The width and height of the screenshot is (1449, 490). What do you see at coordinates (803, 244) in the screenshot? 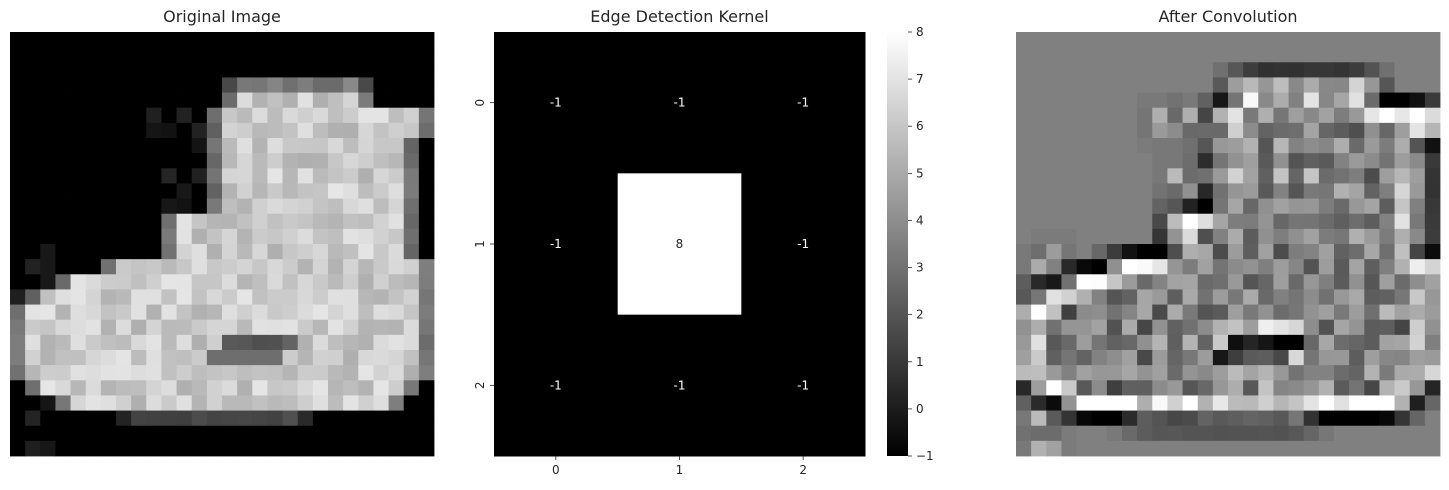
I see `kernel-cell-label: -1` at bounding box center [803, 244].